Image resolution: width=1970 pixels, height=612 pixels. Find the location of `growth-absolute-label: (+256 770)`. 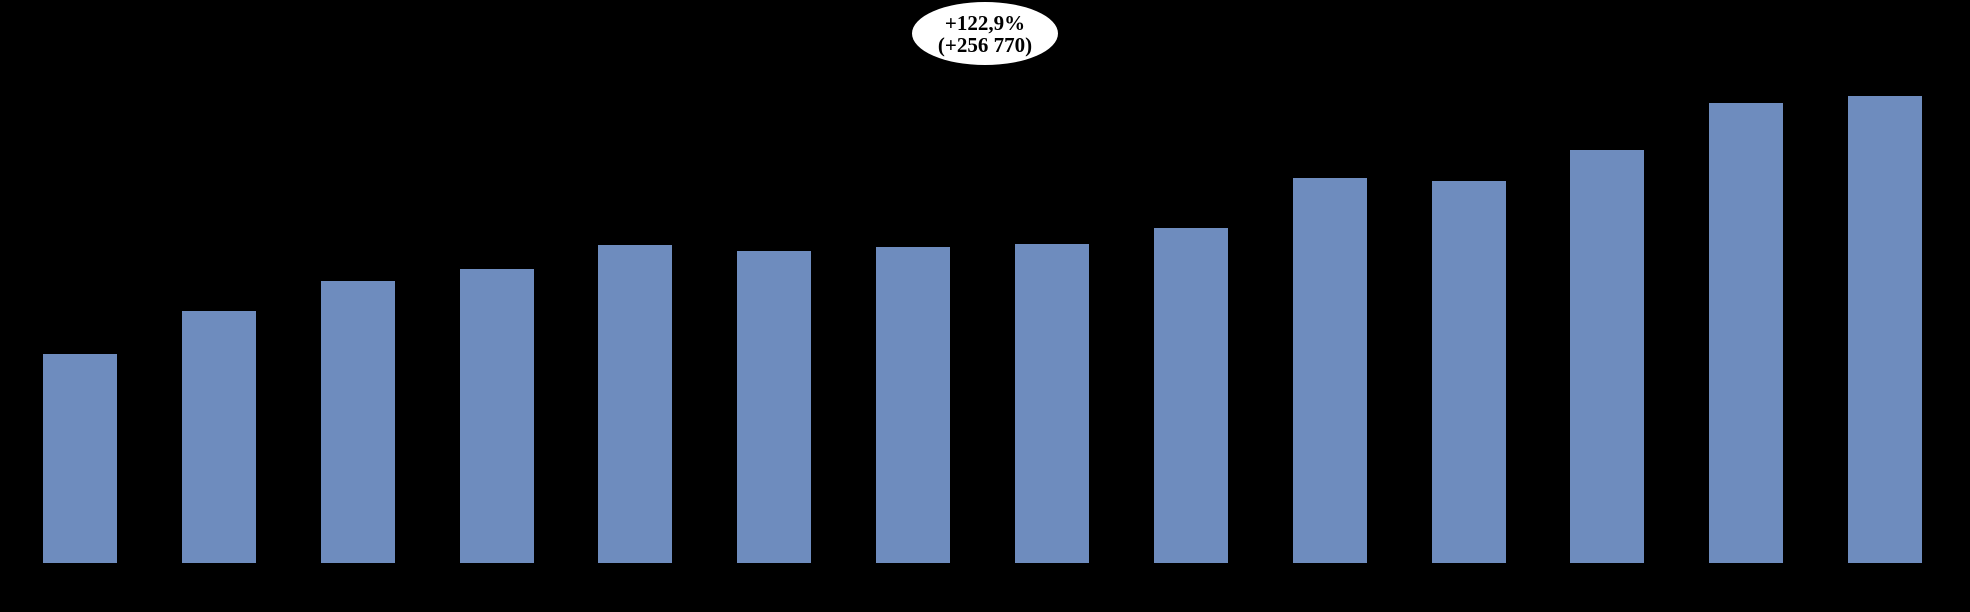

growth-absolute-label: (+256 770) is located at coordinates (985, 44).